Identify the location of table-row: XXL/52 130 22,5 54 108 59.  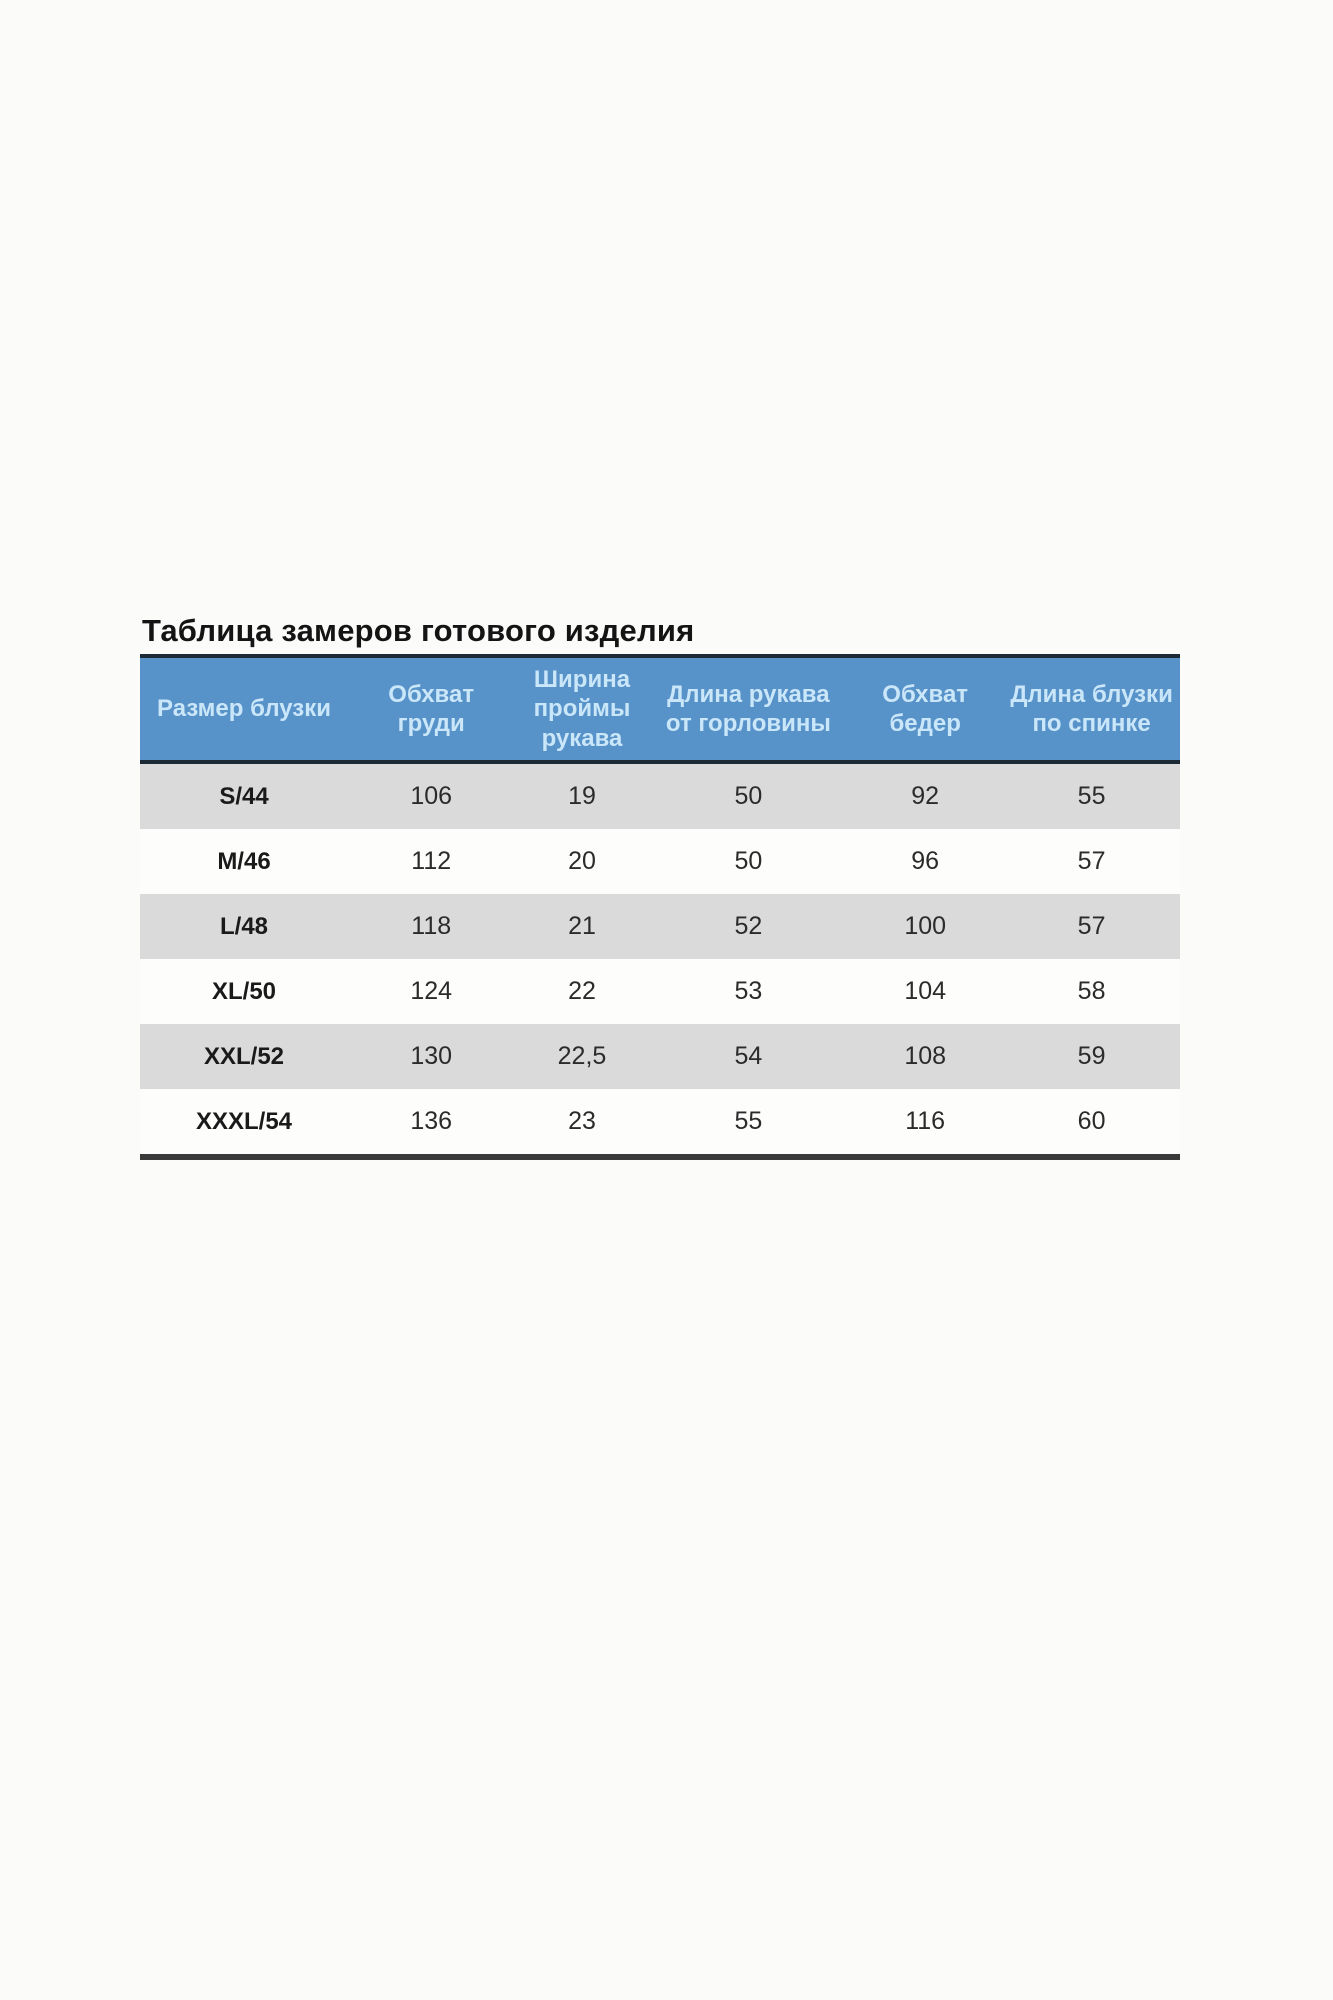
(660, 1057).